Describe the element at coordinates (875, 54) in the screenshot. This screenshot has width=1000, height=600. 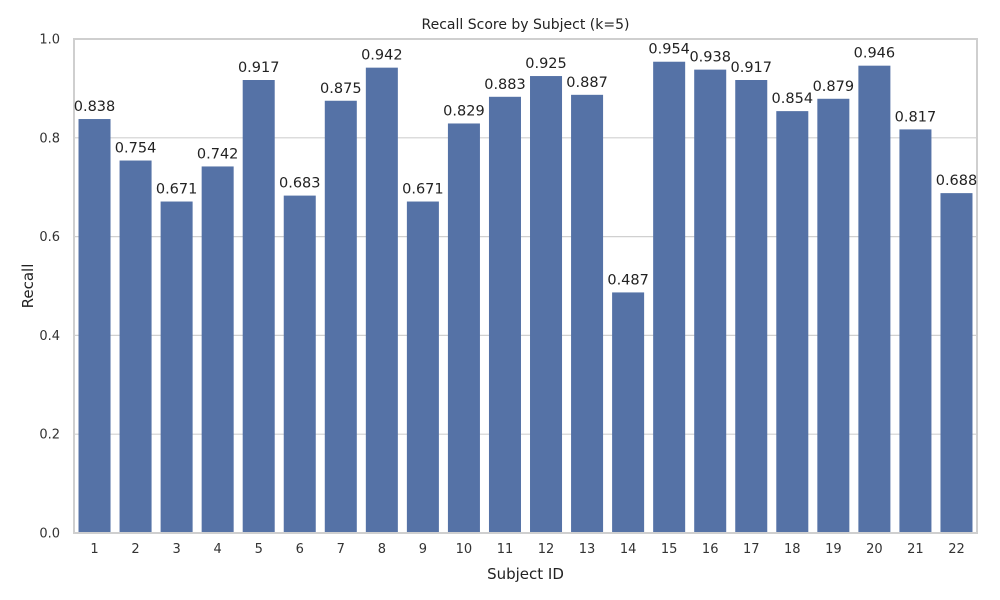
I see `data-label: 0.946` at that location.